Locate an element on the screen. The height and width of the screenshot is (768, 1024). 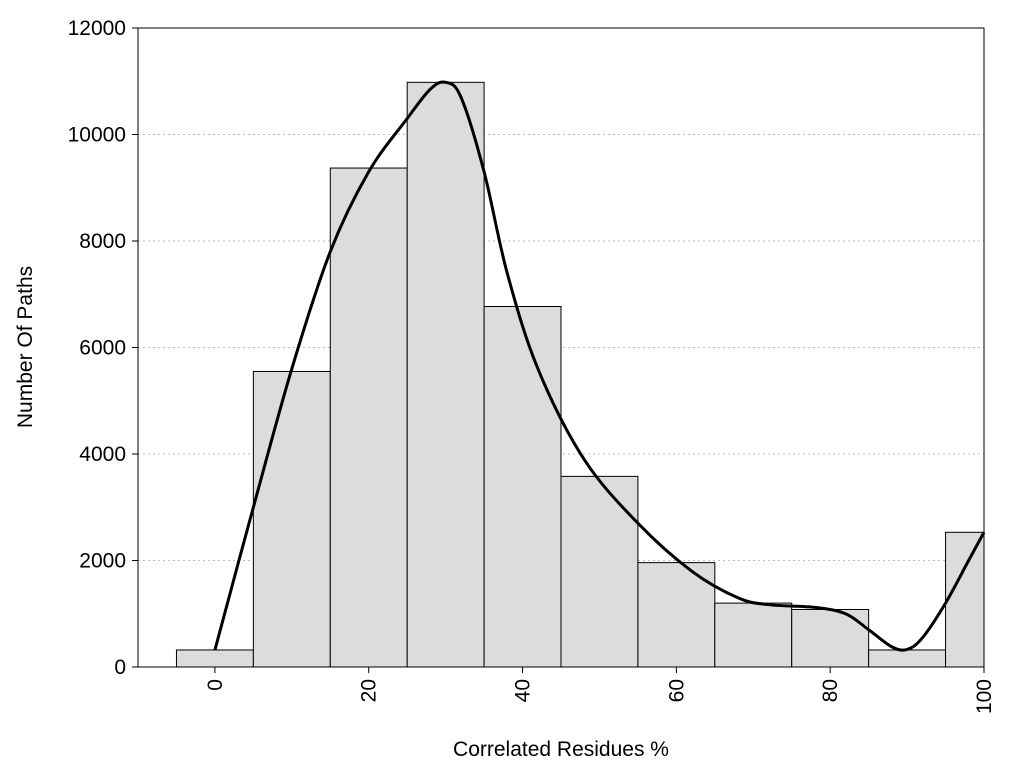
x-tick-label: 40 is located at coordinates (523, 690).